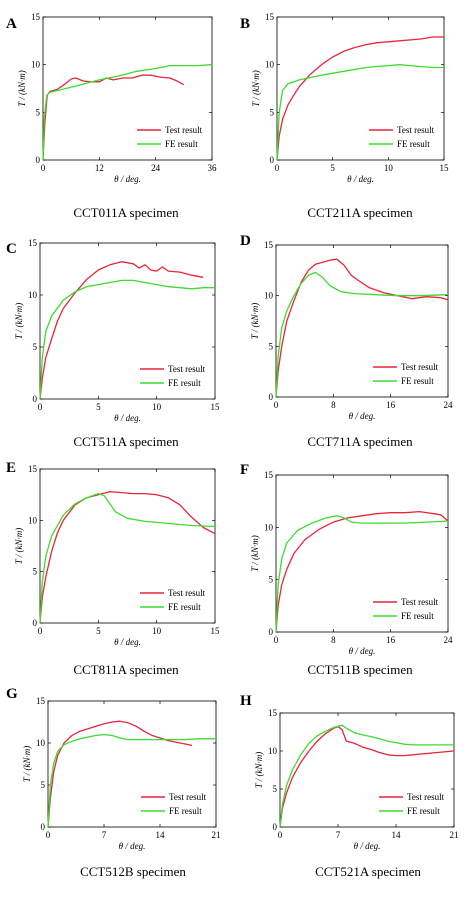 The image size is (474, 897). Describe the element at coordinates (126, 669) in the screenshot. I see `specimen-caption: CCT811A specimen` at that location.